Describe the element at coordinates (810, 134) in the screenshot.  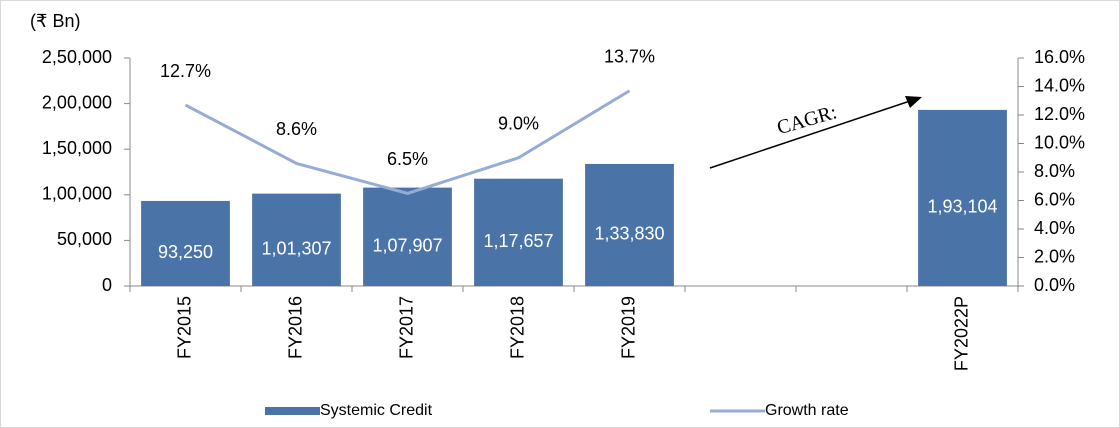
I see `cagr-arrow` at that location.